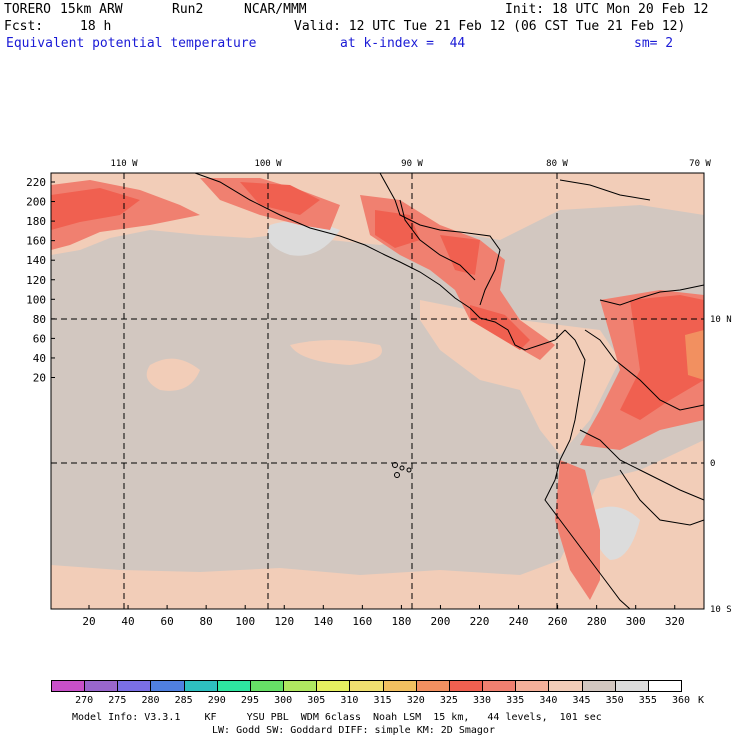 The image size is (740, 740). What do you see at coordinates (480, 621) in the screenshot?
I see `x-tick-label: 220` at bounding box center [480, 621].